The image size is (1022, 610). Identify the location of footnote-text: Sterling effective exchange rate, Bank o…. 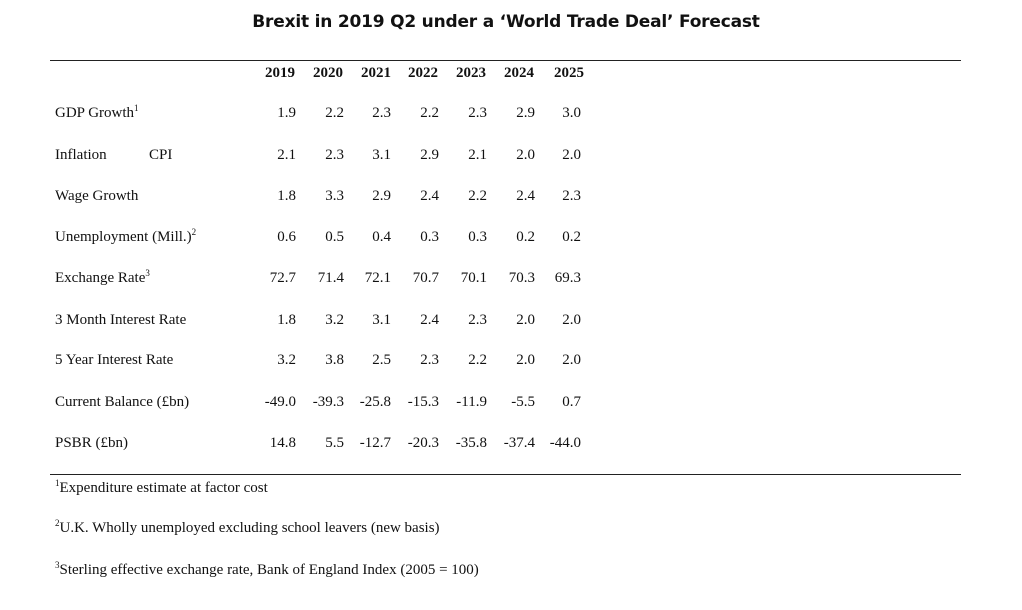
(269, 570).